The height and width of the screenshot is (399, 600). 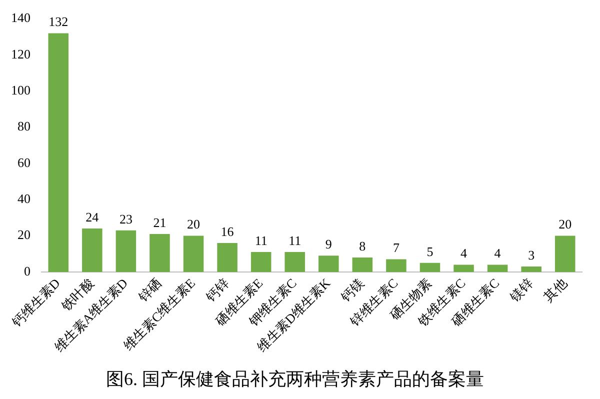 What do you see at coordinates (58, 22) in the screenshot?
I see `data-label: 132` at bounding box center [58, 22].